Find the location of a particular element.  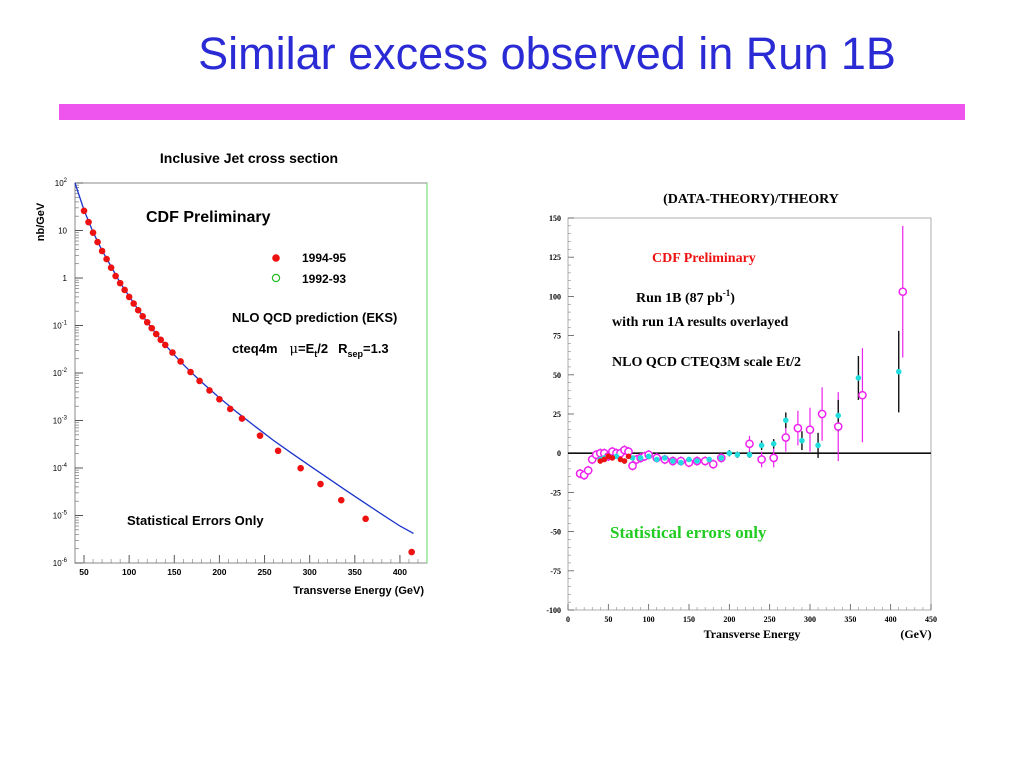

run1b-lowet-data-point is located at coordinates (628, 456).